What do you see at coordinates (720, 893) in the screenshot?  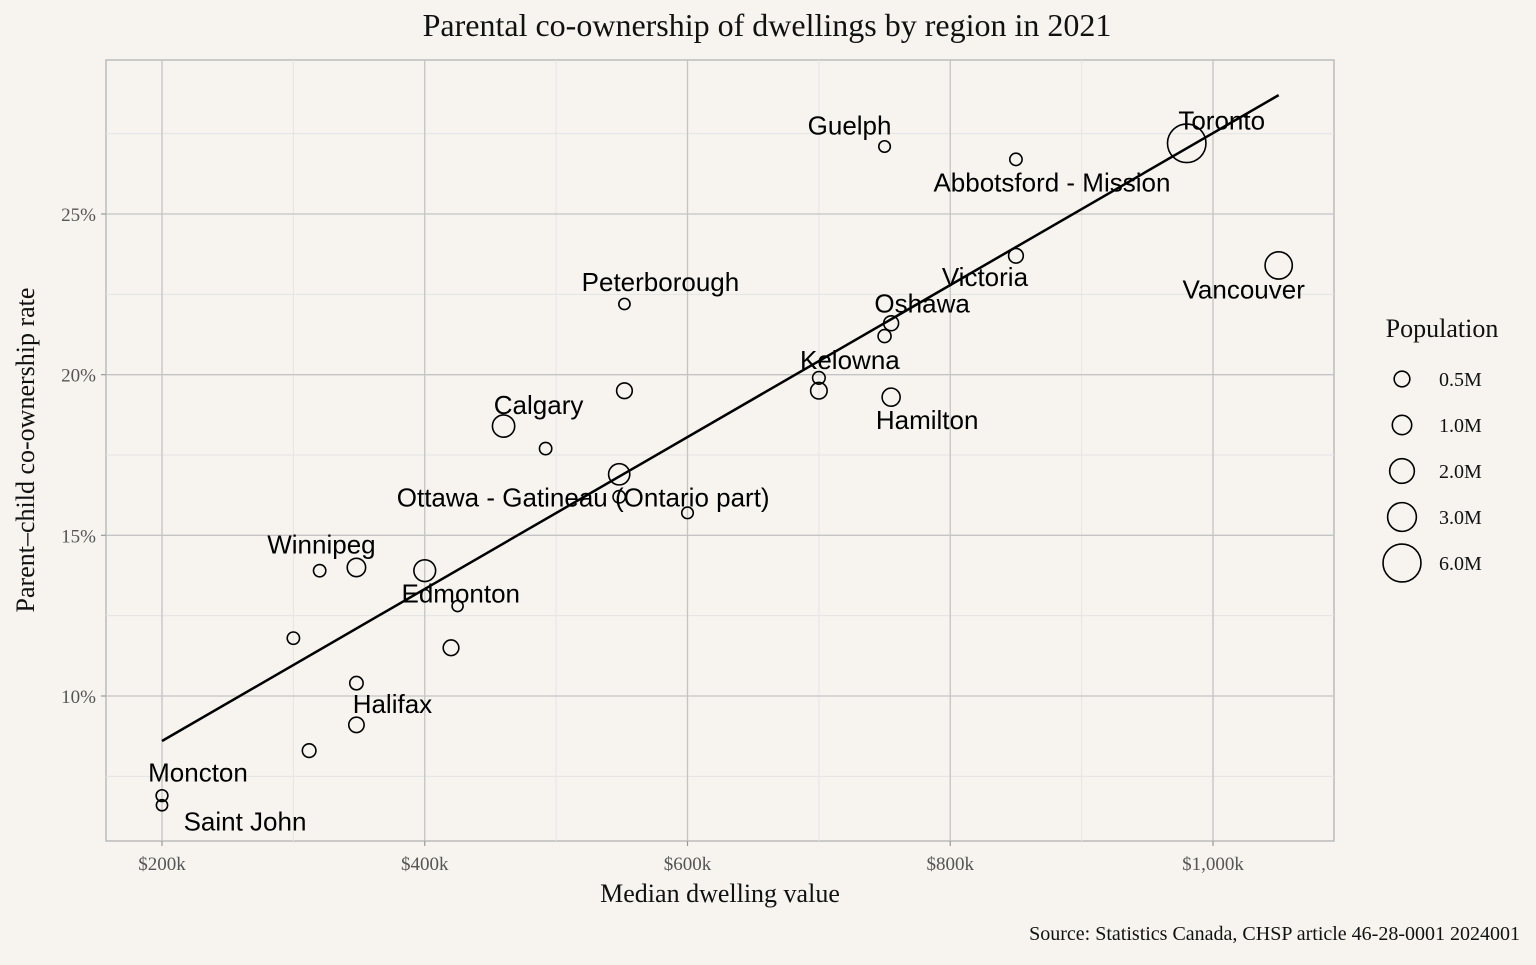 I see `x-axis-title: Median dwelling value` at bounding box center [720, 893].